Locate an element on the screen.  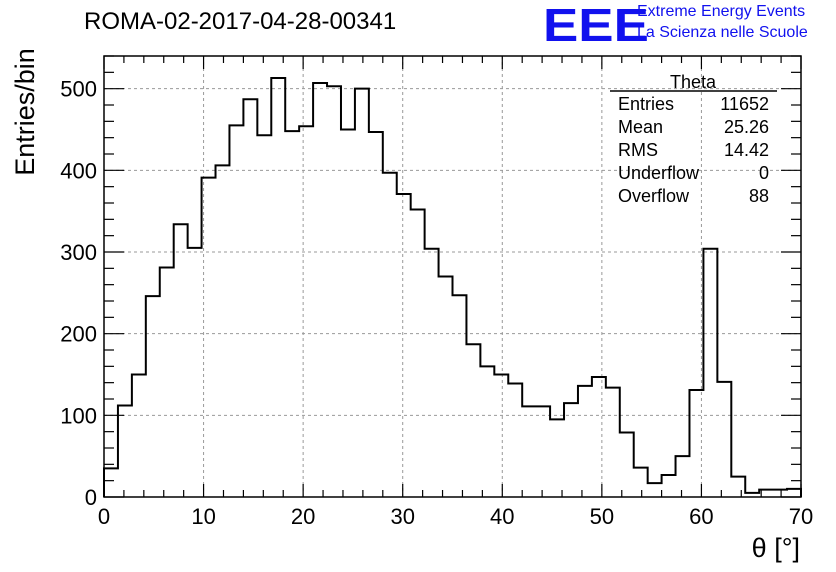
x-tick-label: 30 is located at coordinates (402, 516).